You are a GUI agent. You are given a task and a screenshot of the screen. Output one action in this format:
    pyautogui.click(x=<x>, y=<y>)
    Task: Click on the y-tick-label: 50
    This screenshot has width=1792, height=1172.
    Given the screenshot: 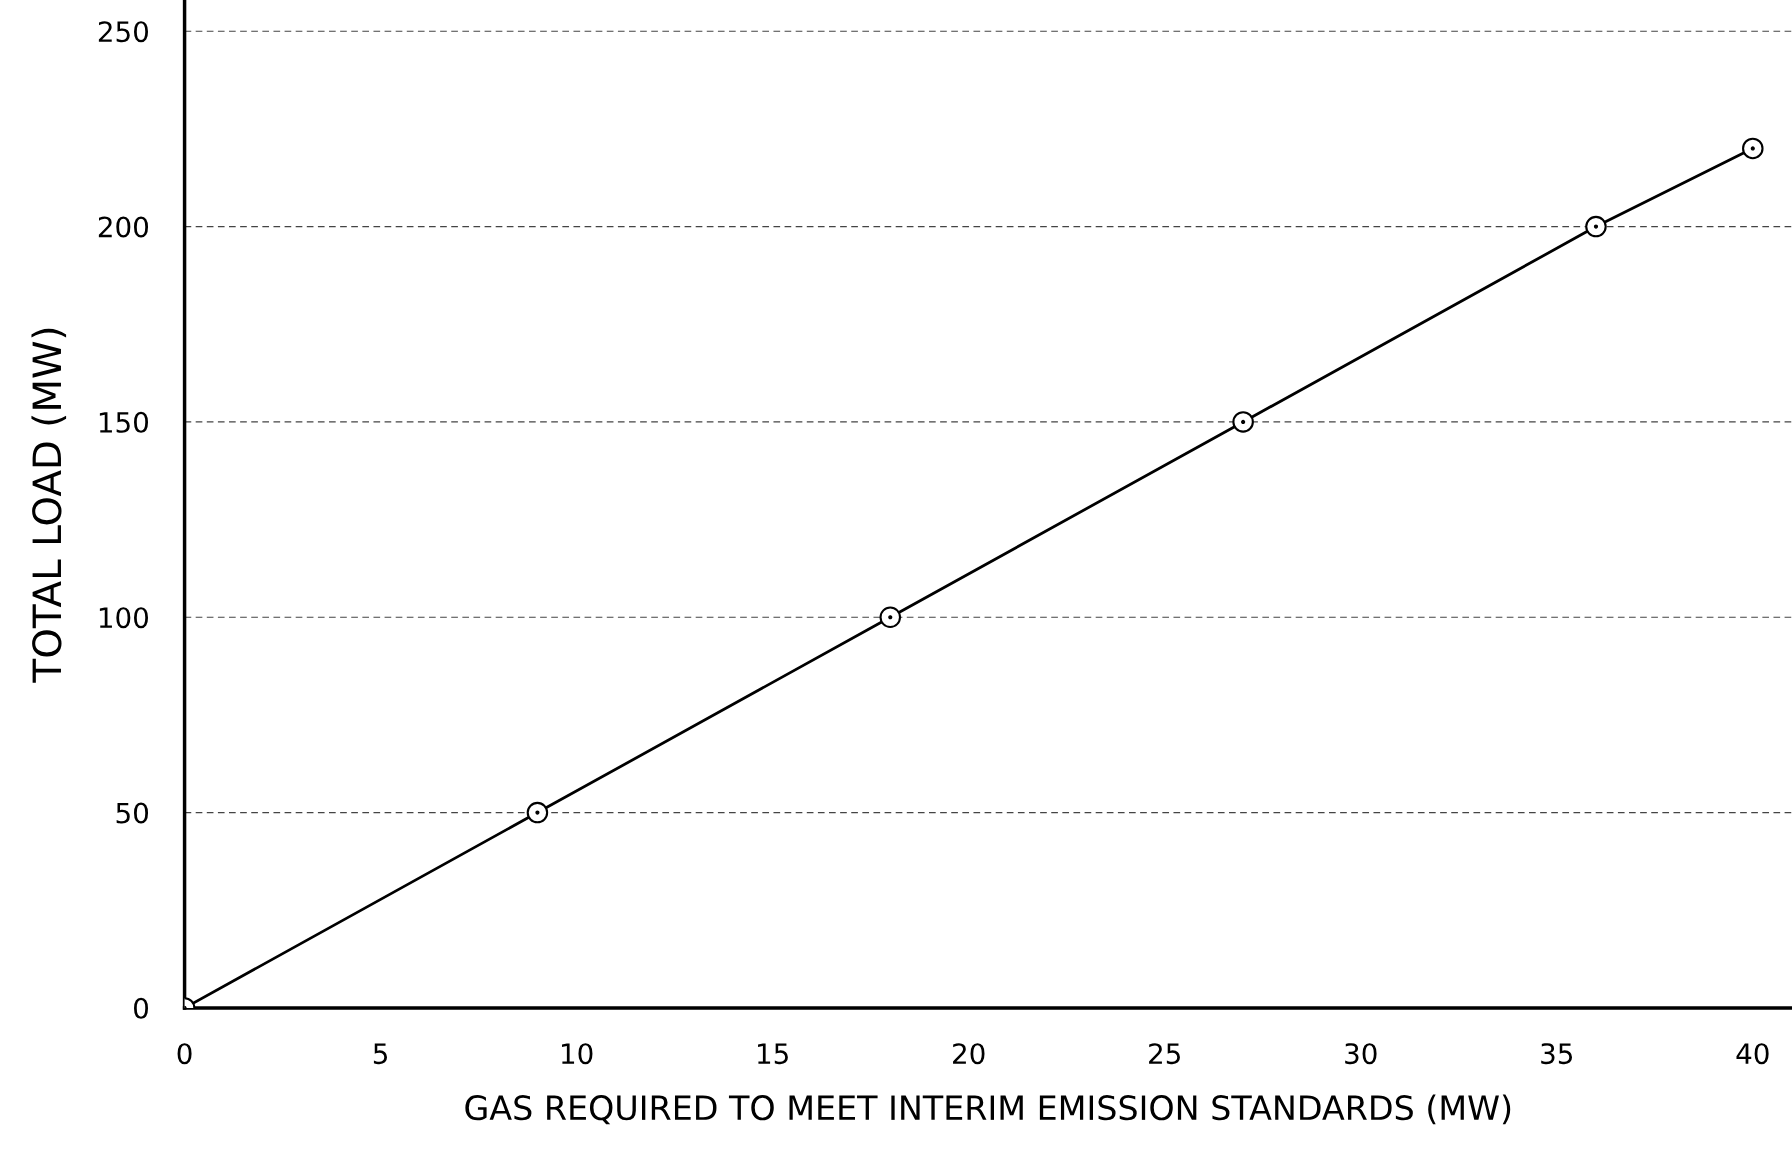 What is the action you would take?
    pyautogui.click(x=132, y=813)
    